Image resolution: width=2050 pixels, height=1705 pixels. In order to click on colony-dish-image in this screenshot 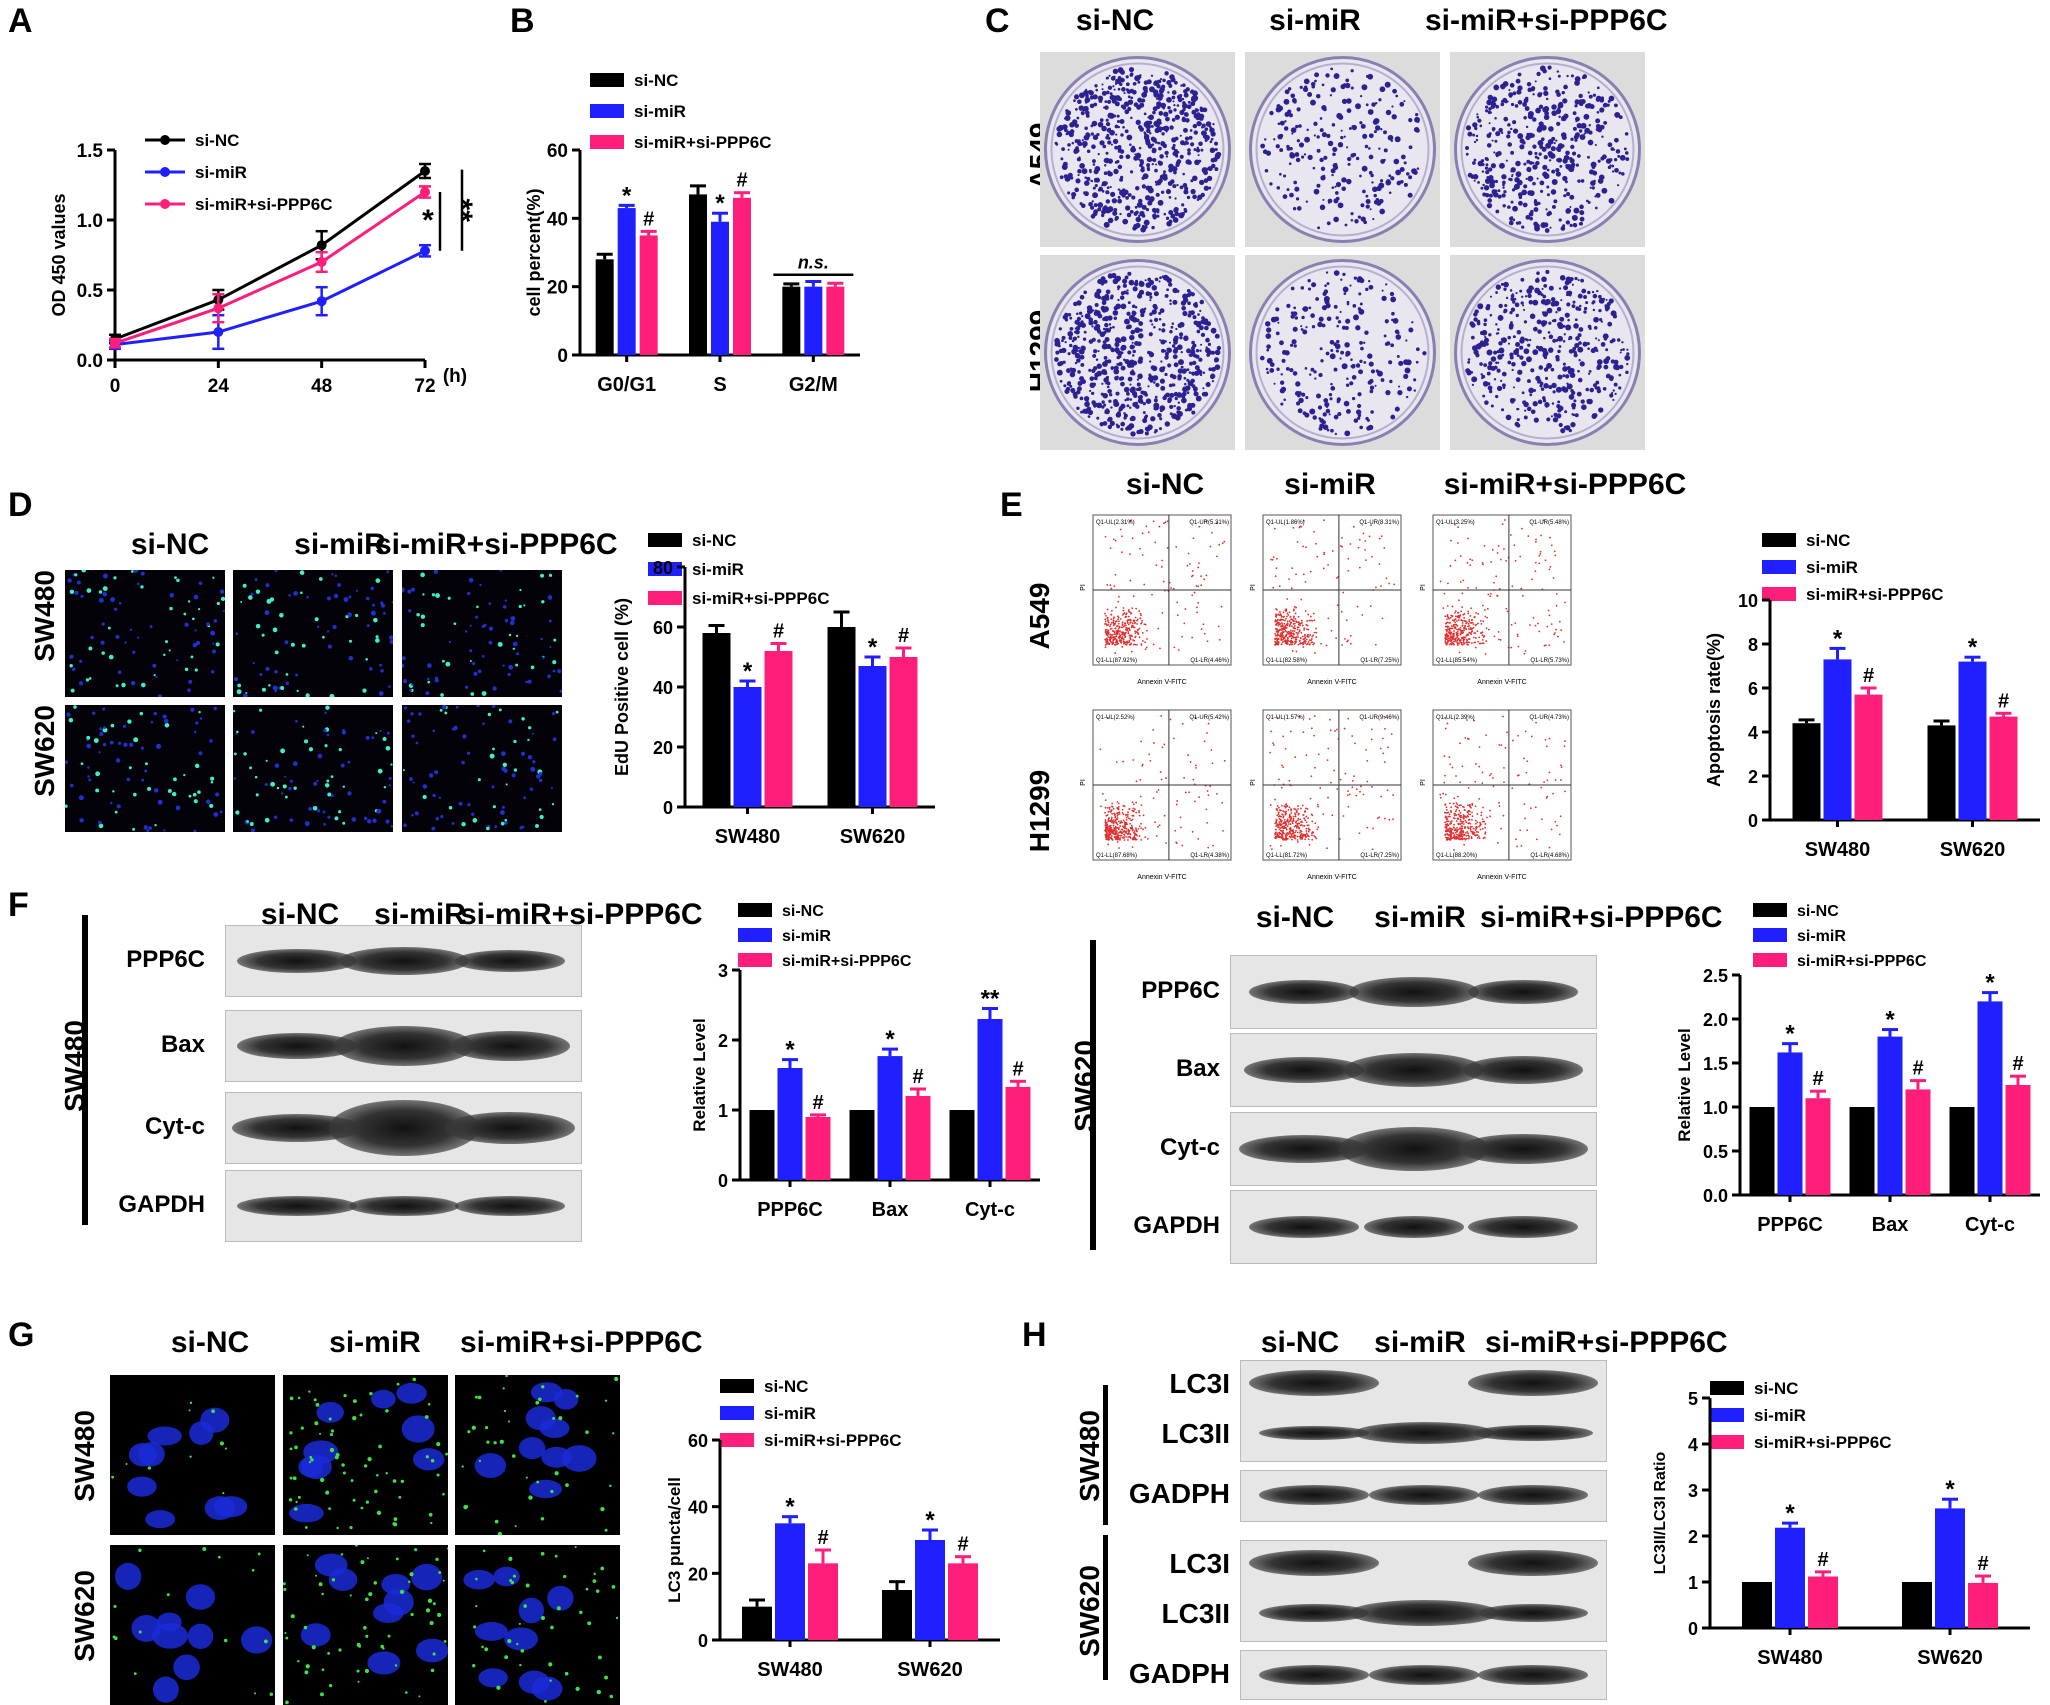, I will do `click(1137, 352)`.